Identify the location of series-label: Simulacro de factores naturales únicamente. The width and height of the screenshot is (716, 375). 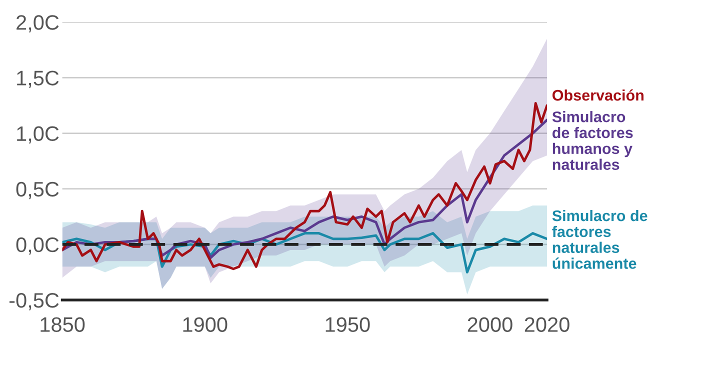
(600, 239).